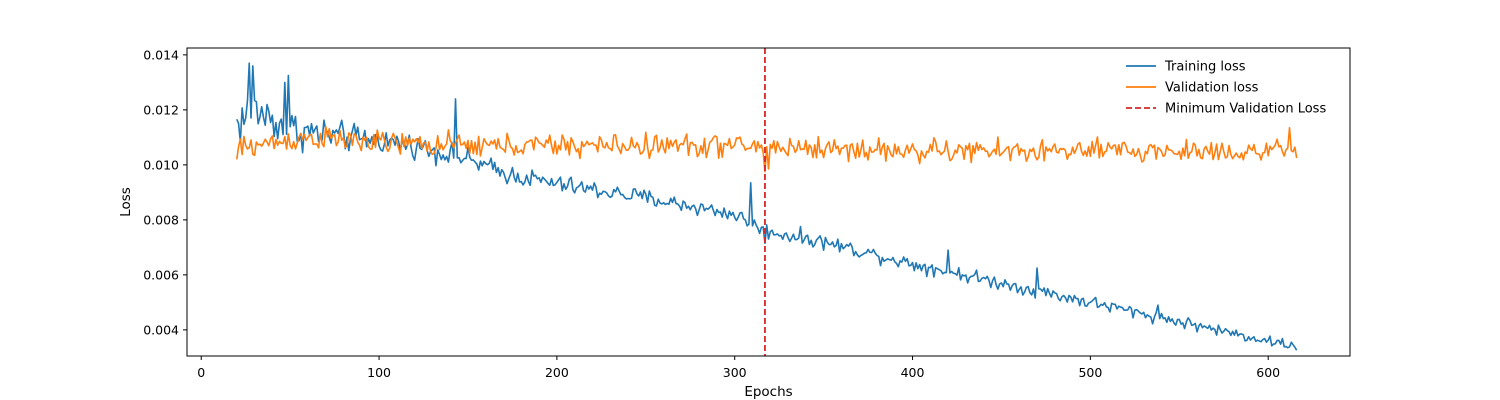  I want to click on x-tick-label: 100, so click(379, 372).